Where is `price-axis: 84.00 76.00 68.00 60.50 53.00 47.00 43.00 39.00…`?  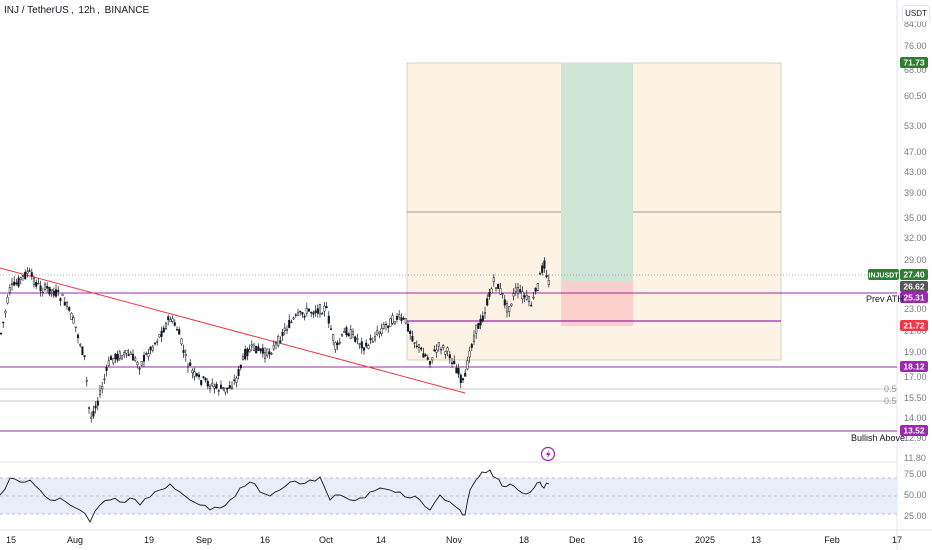
price-axis: 84.00 76.00 68.00 60.50 53.00 47.00 43.00 39.00… is located at coordinates (915, 241).